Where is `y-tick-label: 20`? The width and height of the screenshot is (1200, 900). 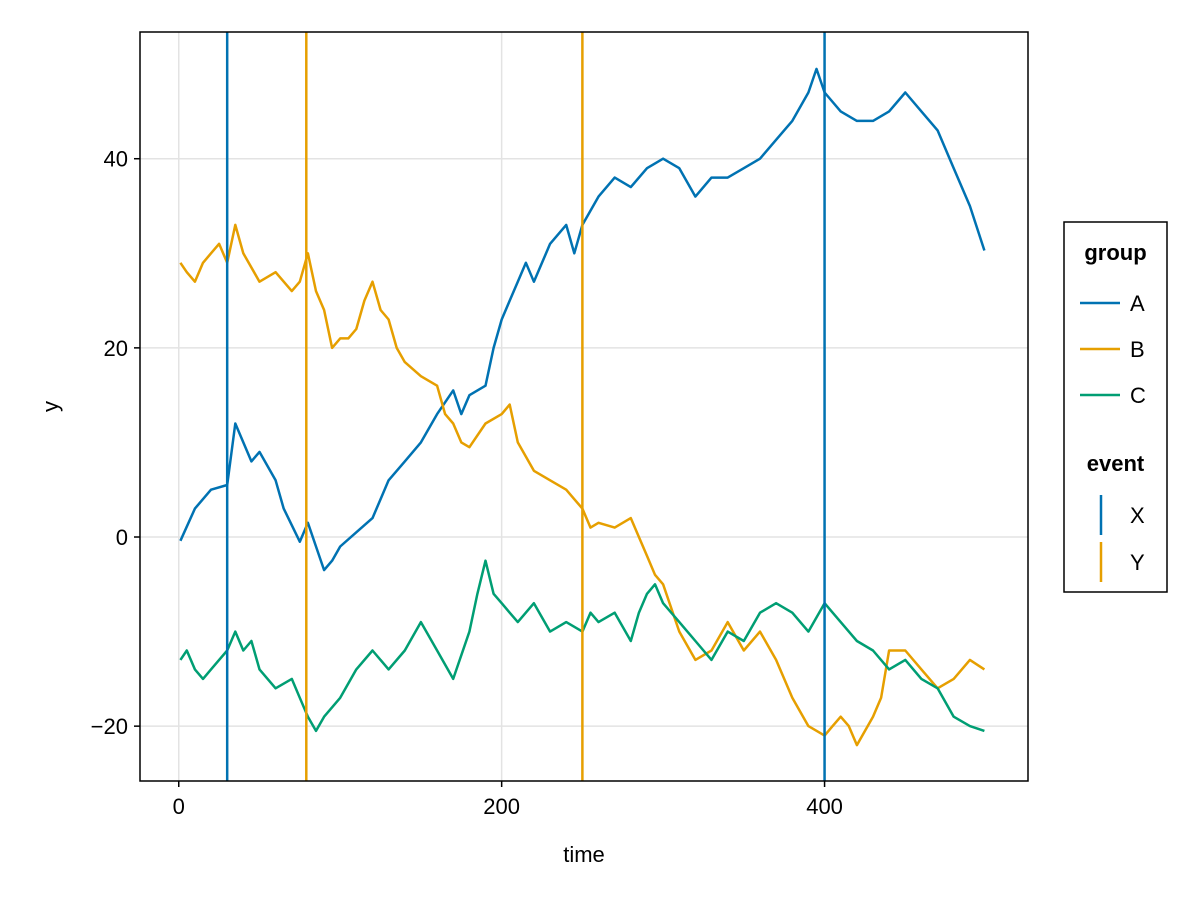 y-tick-label: 20 is located at coordinates (116, 348).